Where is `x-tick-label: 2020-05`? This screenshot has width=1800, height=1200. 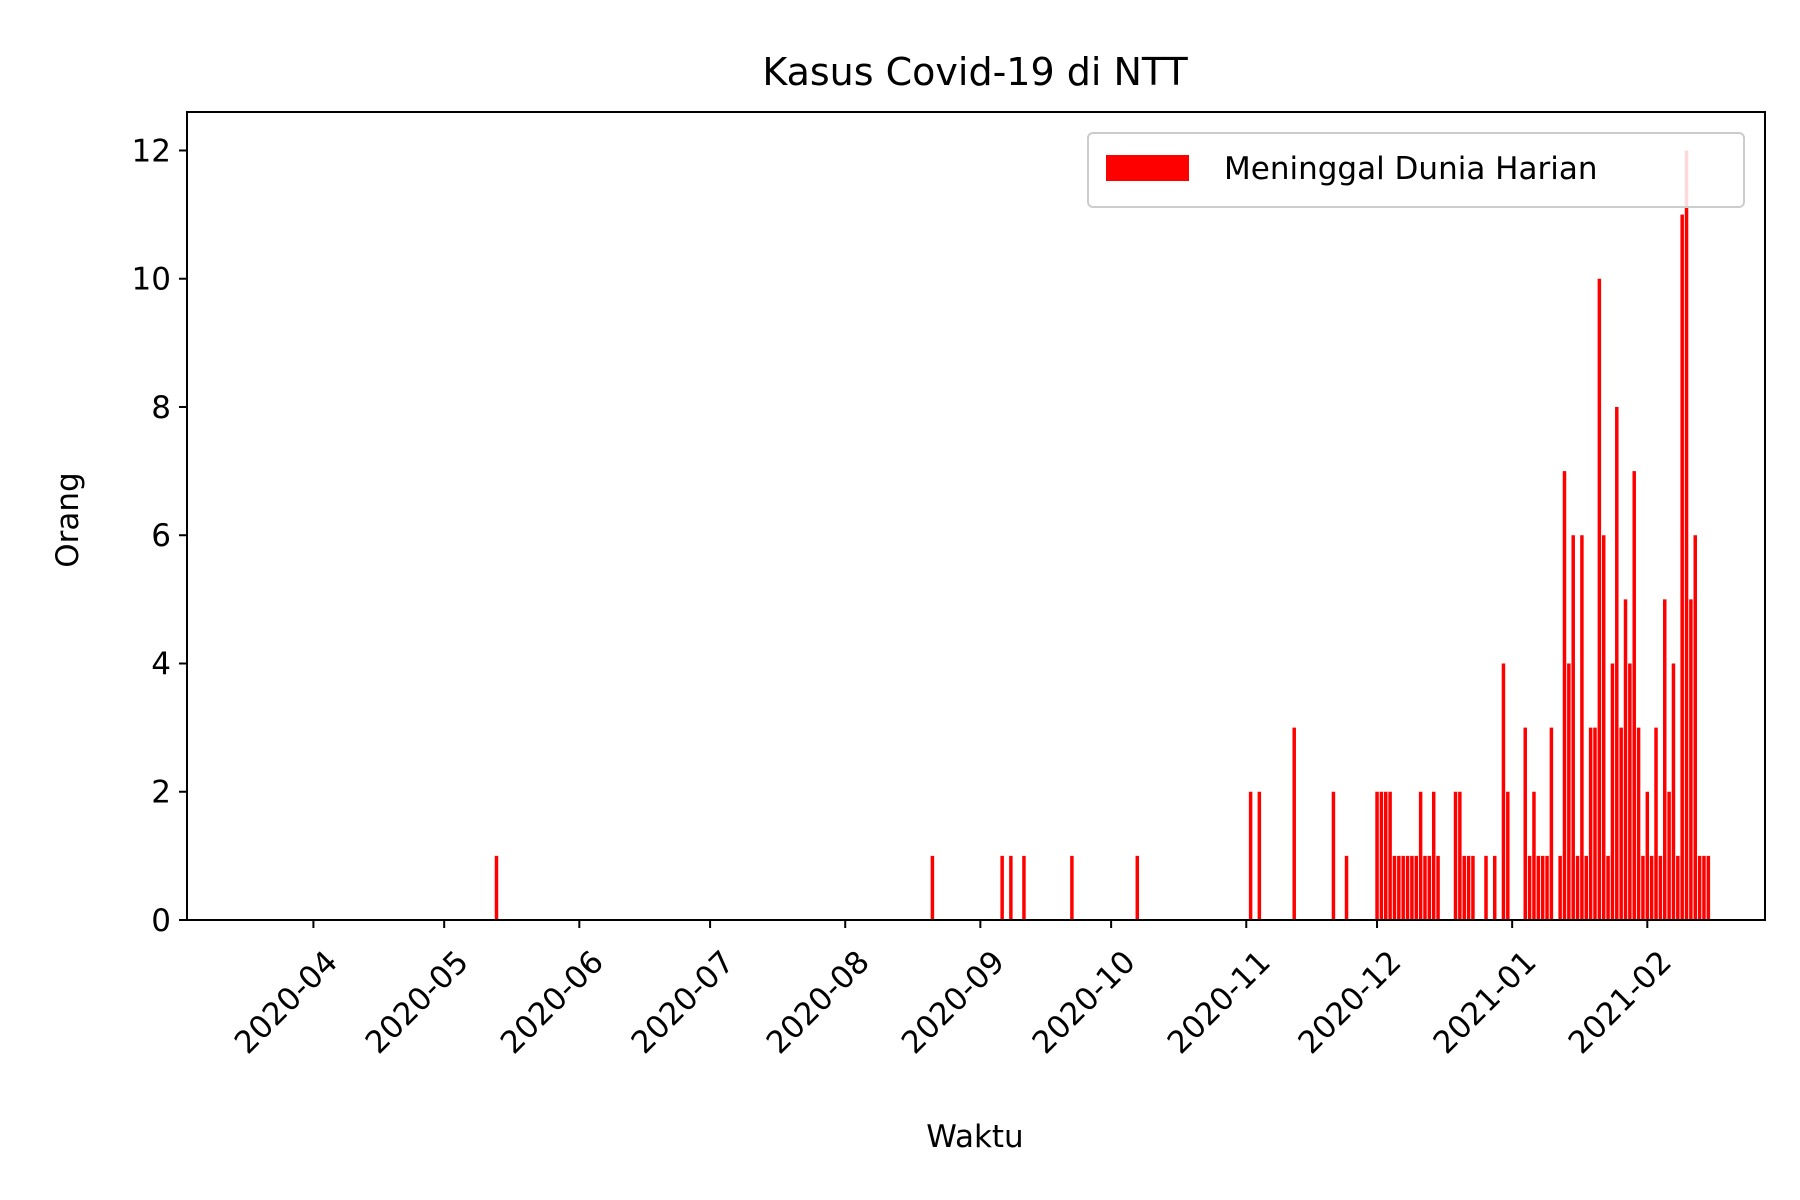
x-tick-label: 2020-05 is located at coordinates (417, 1002).